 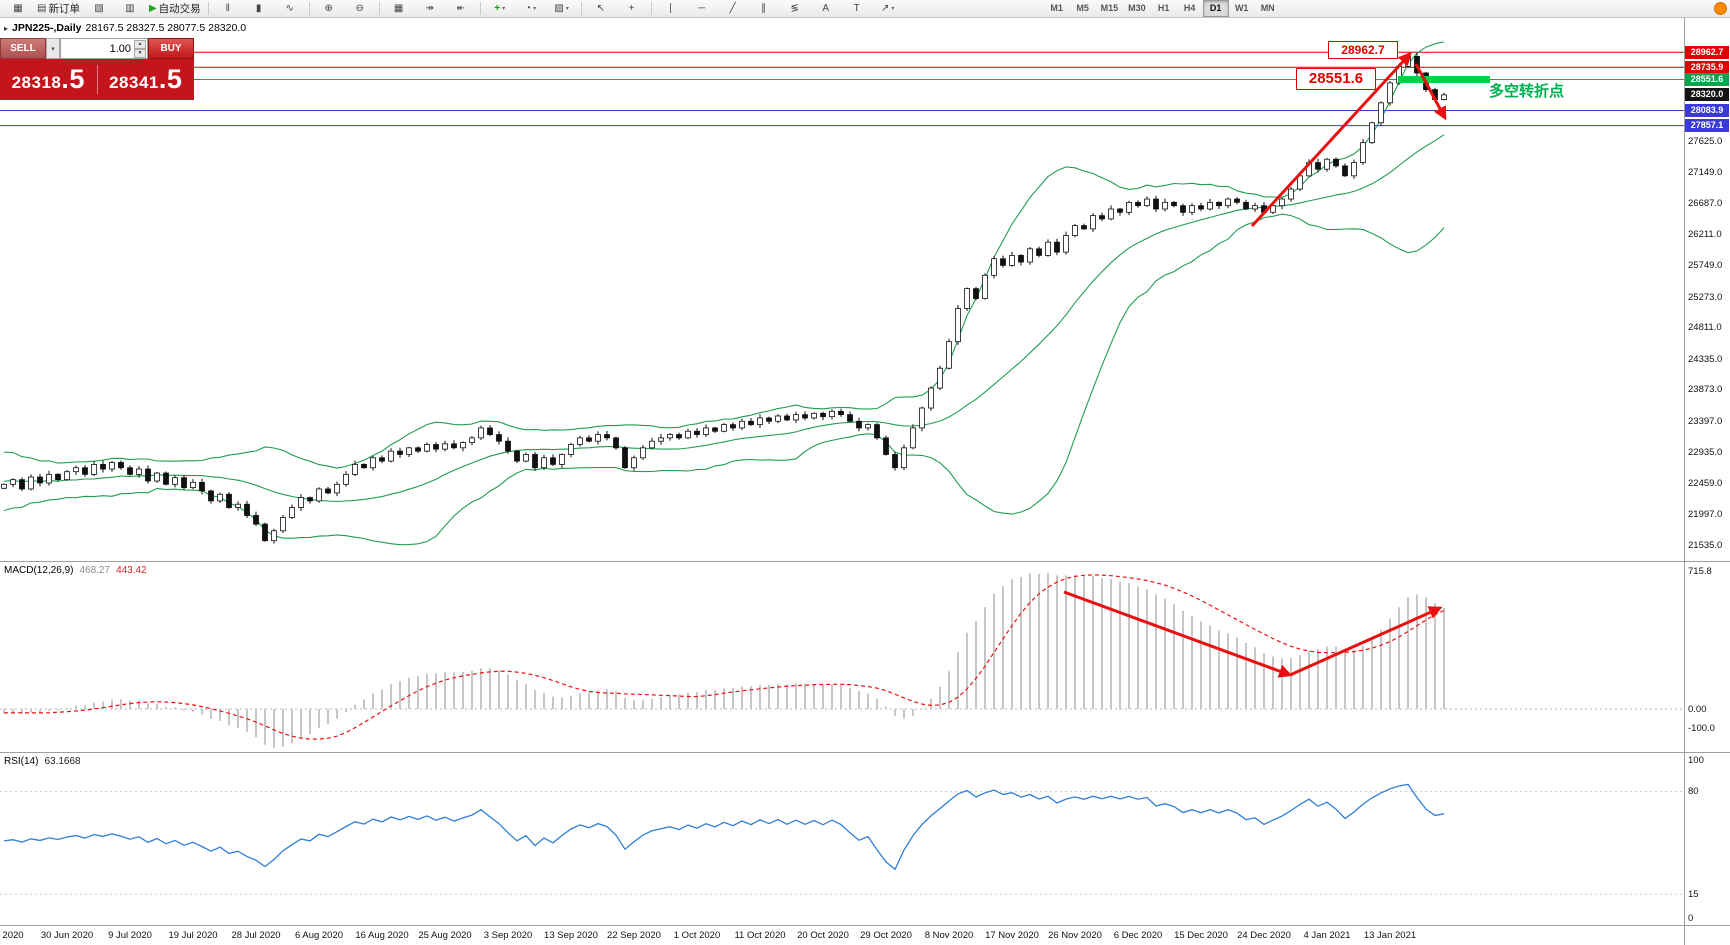 I want to click on date-label: 19 Jul 2020, so click(x=193, y=935).